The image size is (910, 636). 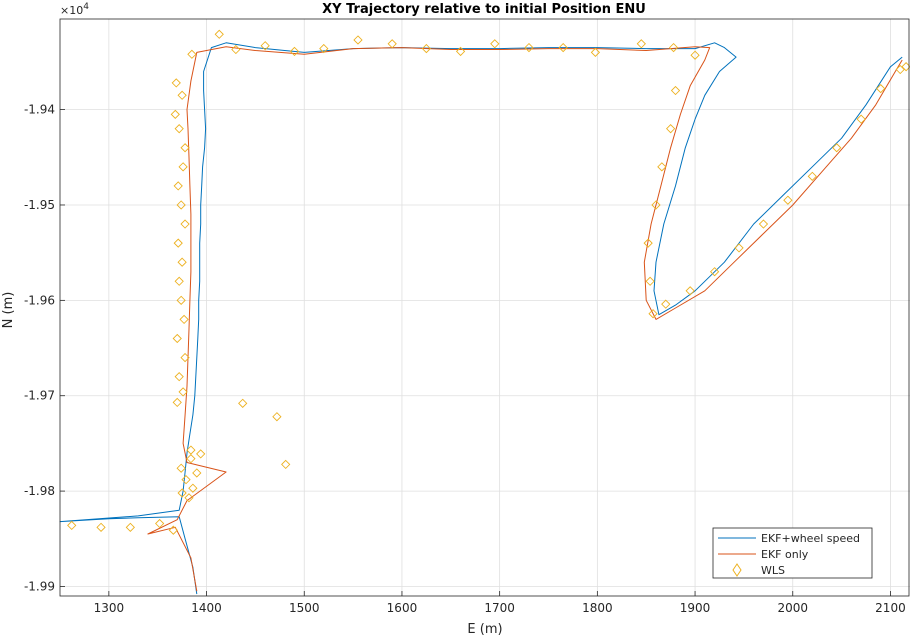 I want to click on x-tick-label: 1400, so click(x=206, y=608).